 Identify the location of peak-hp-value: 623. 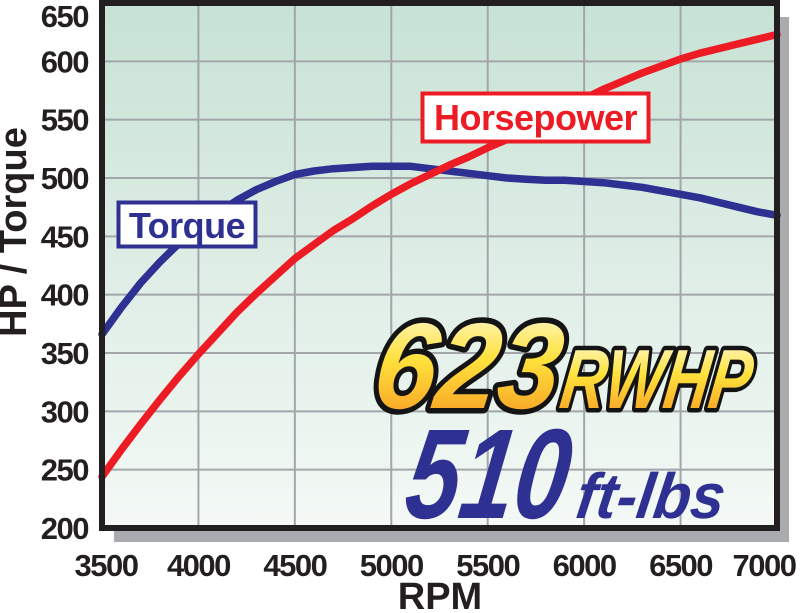
(468, 366).